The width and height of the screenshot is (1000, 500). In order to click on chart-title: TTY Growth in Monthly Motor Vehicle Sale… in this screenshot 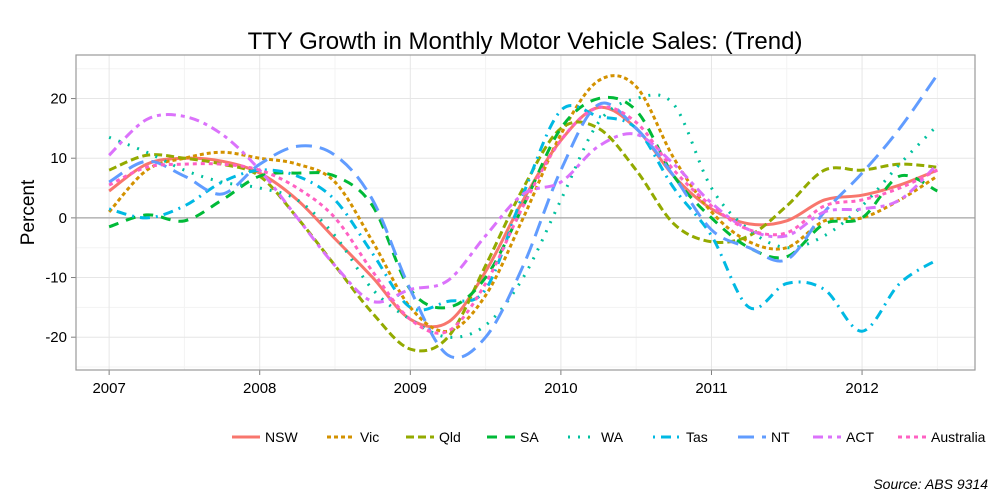, I will do `click(525, 41)`.